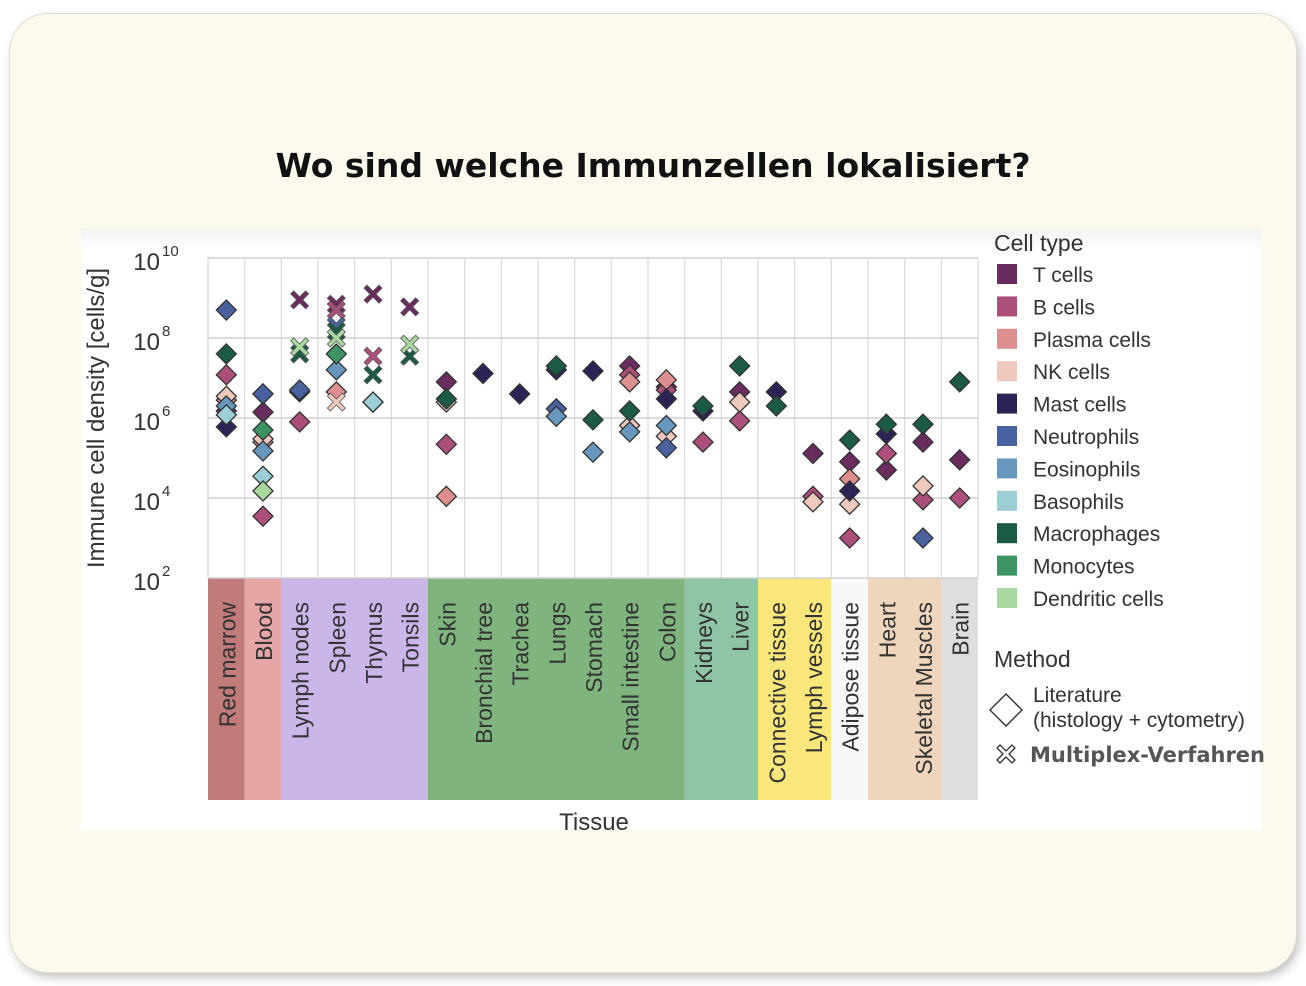  Describe the element at coordinates (594, 647) in the screenshot. I see `category-label: Stomach` at that location.